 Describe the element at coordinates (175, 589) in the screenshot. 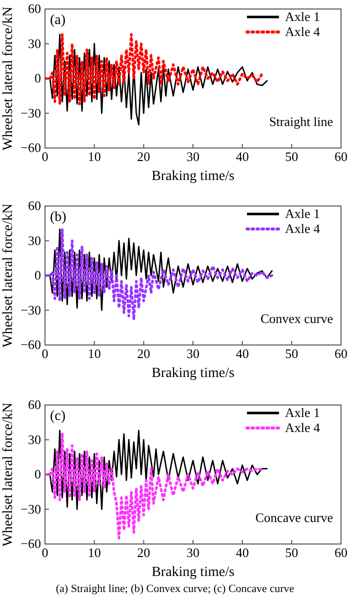

I see `text: (a) Straight line; (b) Convex curve; (c) Concave curve` at that location.